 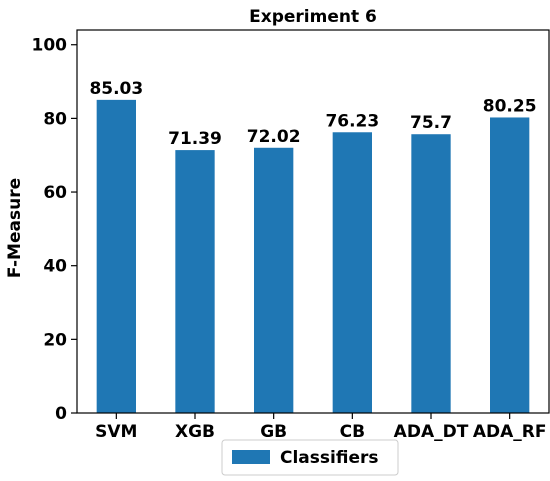 I want to click on y-tick-label: 0, so click(x=61, y=414).